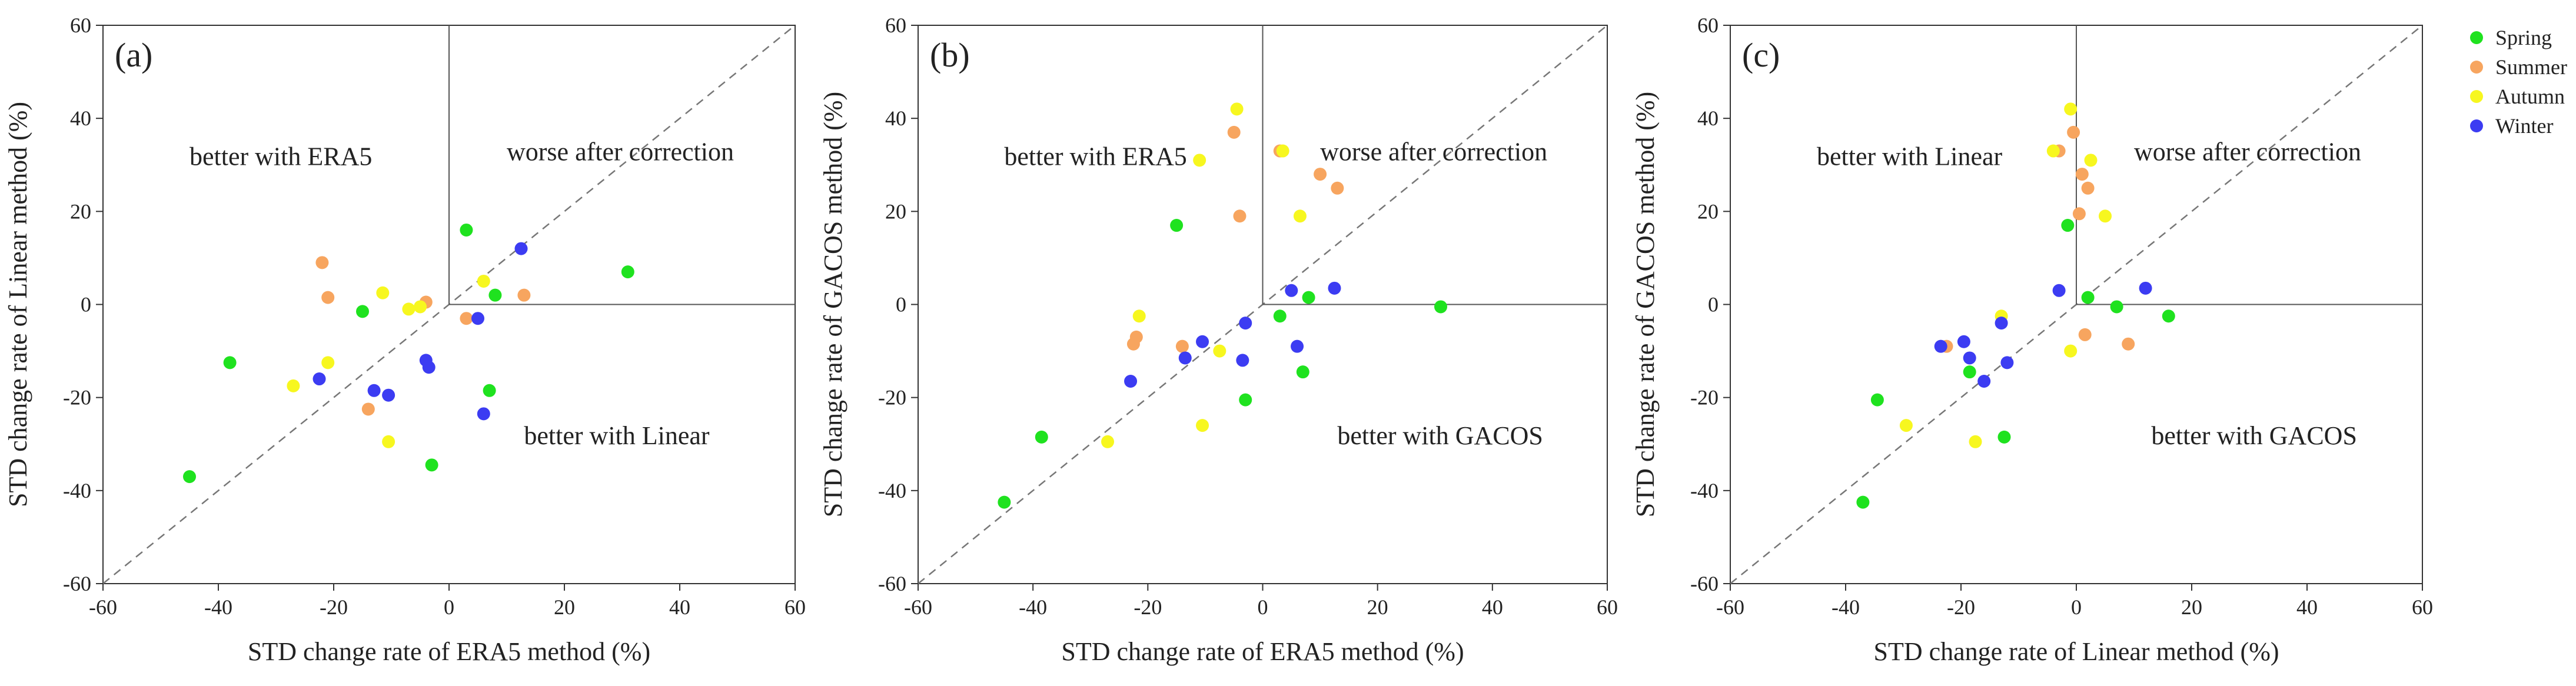 The image size is (2576, 686). Describe the element at coordinates (2476, 126) in the screenshot. I see `legend-marker-winter` at that location.